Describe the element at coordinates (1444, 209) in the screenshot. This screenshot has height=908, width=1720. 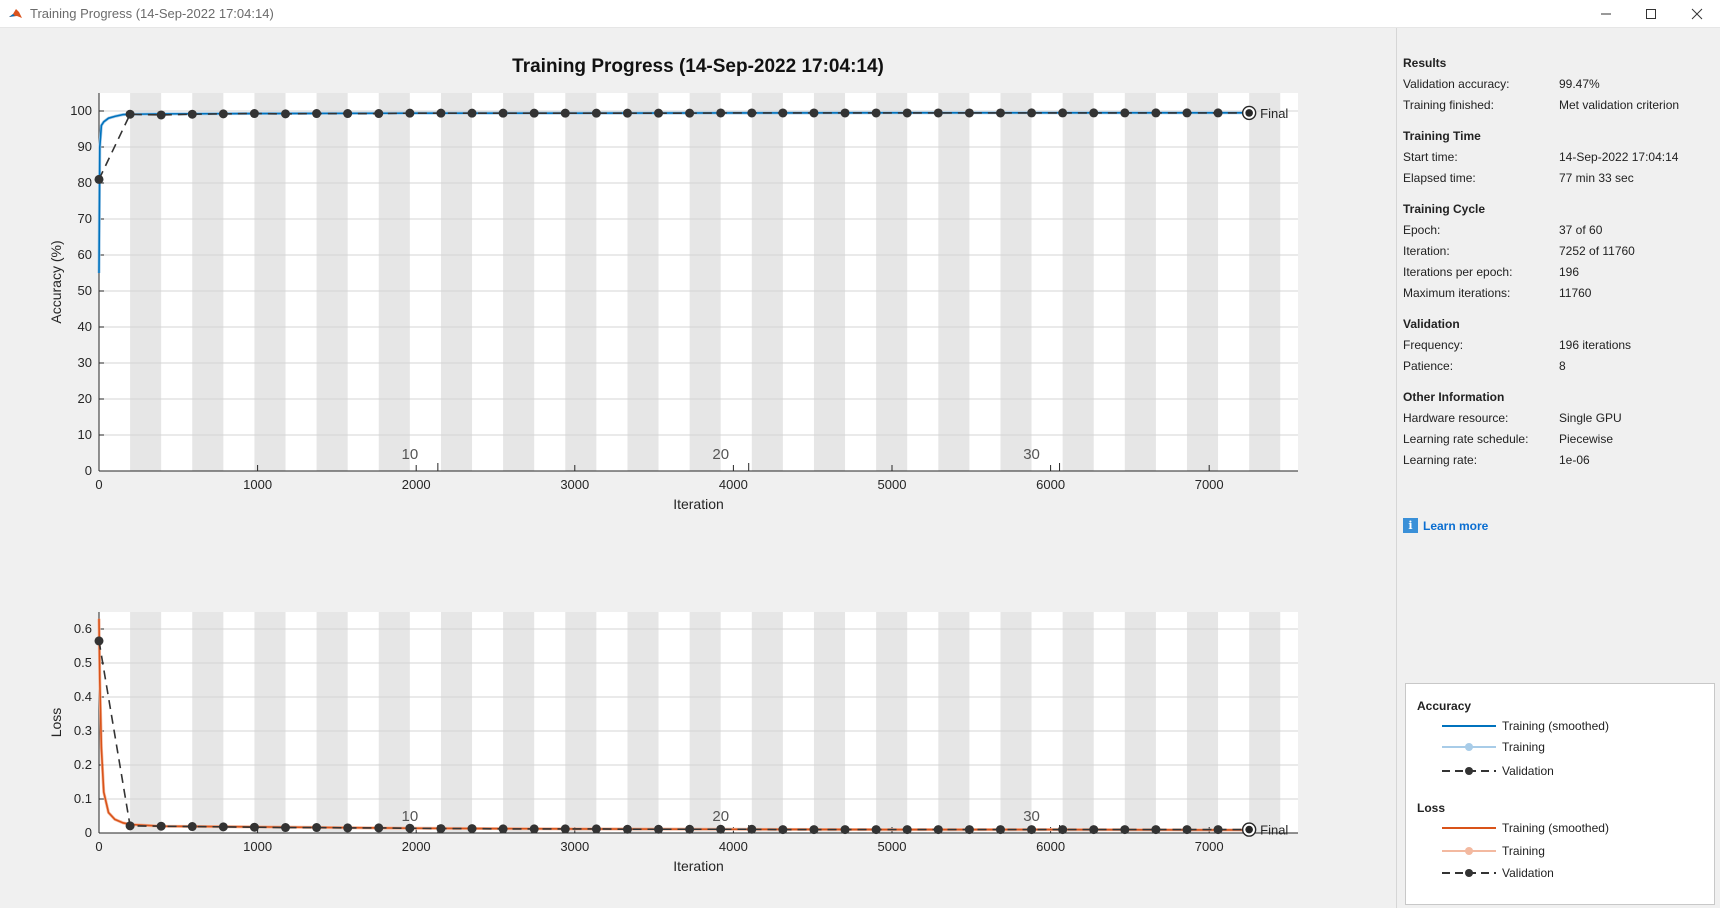
I see `training-cycle-heading: Training Cycle` at that location.